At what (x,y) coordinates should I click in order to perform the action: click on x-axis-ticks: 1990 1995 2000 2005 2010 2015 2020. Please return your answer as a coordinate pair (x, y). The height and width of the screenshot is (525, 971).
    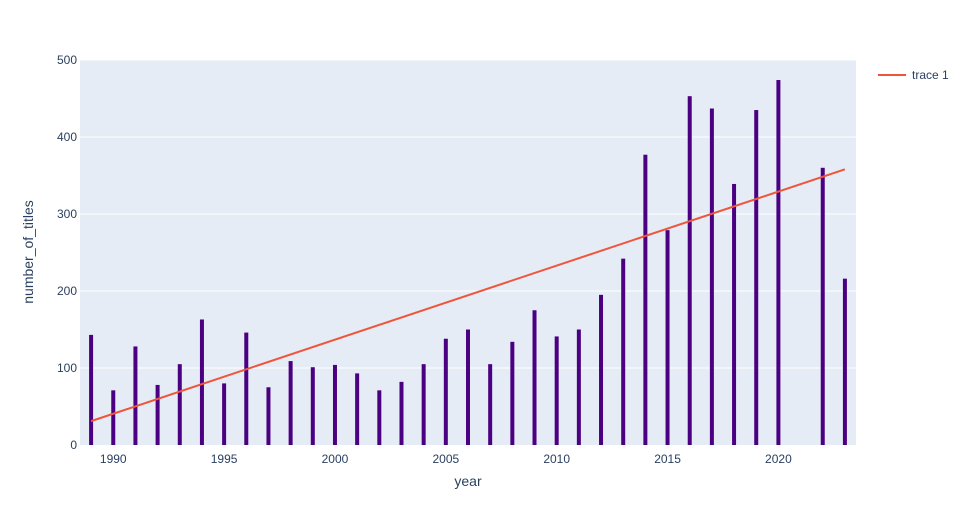
    Looking at the image, I should click on (446, 459).